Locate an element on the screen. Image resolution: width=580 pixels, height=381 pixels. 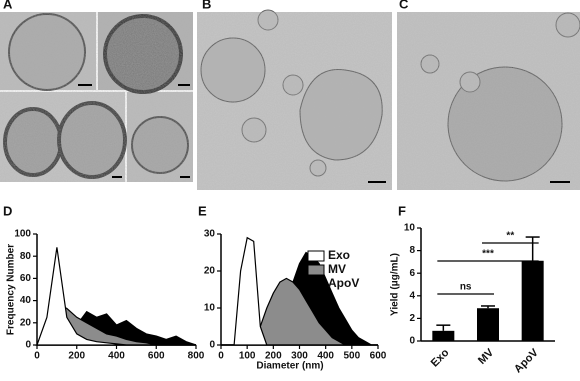
x-axis-label: Diameter (nm) is located at coordinates (289, 366).